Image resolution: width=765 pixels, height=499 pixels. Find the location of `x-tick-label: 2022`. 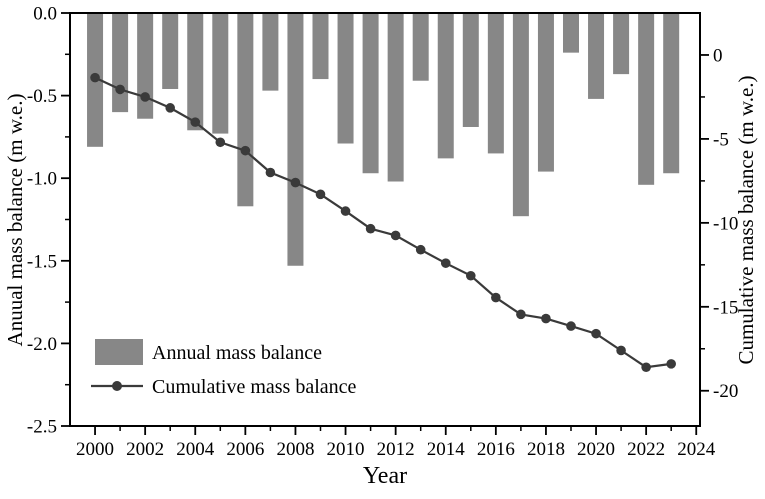

x-tick-label: 2022 is located at coordinates (646, 449).